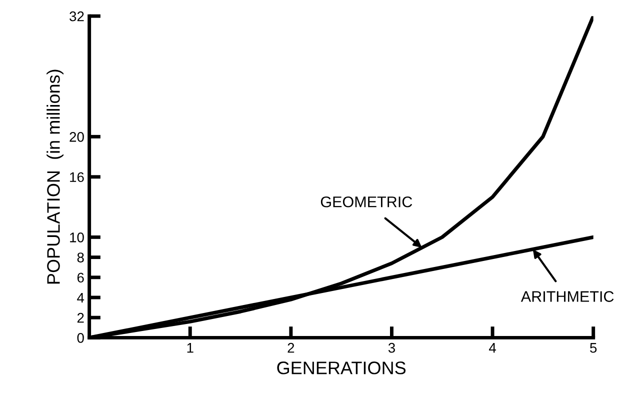 This screenshot has height=402, width=638. What do you see at coordinates (80, 317) in the screenshot?
I see `y-tick-label: 2` at bounding box center [80, 317].